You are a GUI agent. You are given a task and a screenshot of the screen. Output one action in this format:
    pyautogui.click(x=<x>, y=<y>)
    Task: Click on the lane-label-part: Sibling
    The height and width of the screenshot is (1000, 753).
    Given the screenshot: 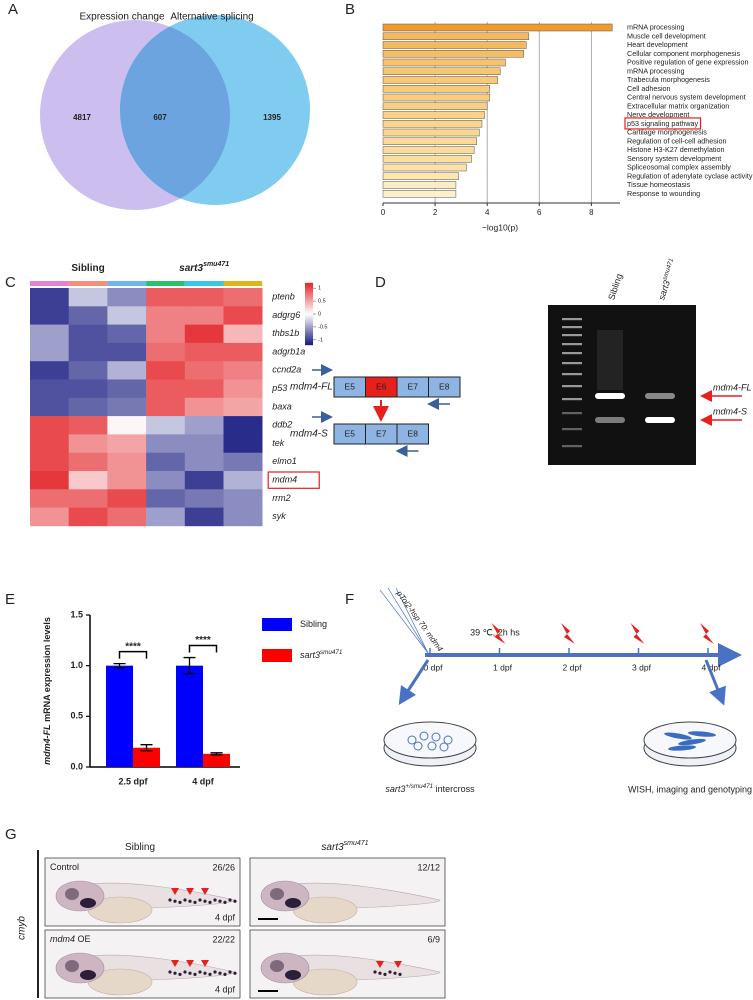 What is the action you would take?
    pyautogui.click(x=616, y=287)
    